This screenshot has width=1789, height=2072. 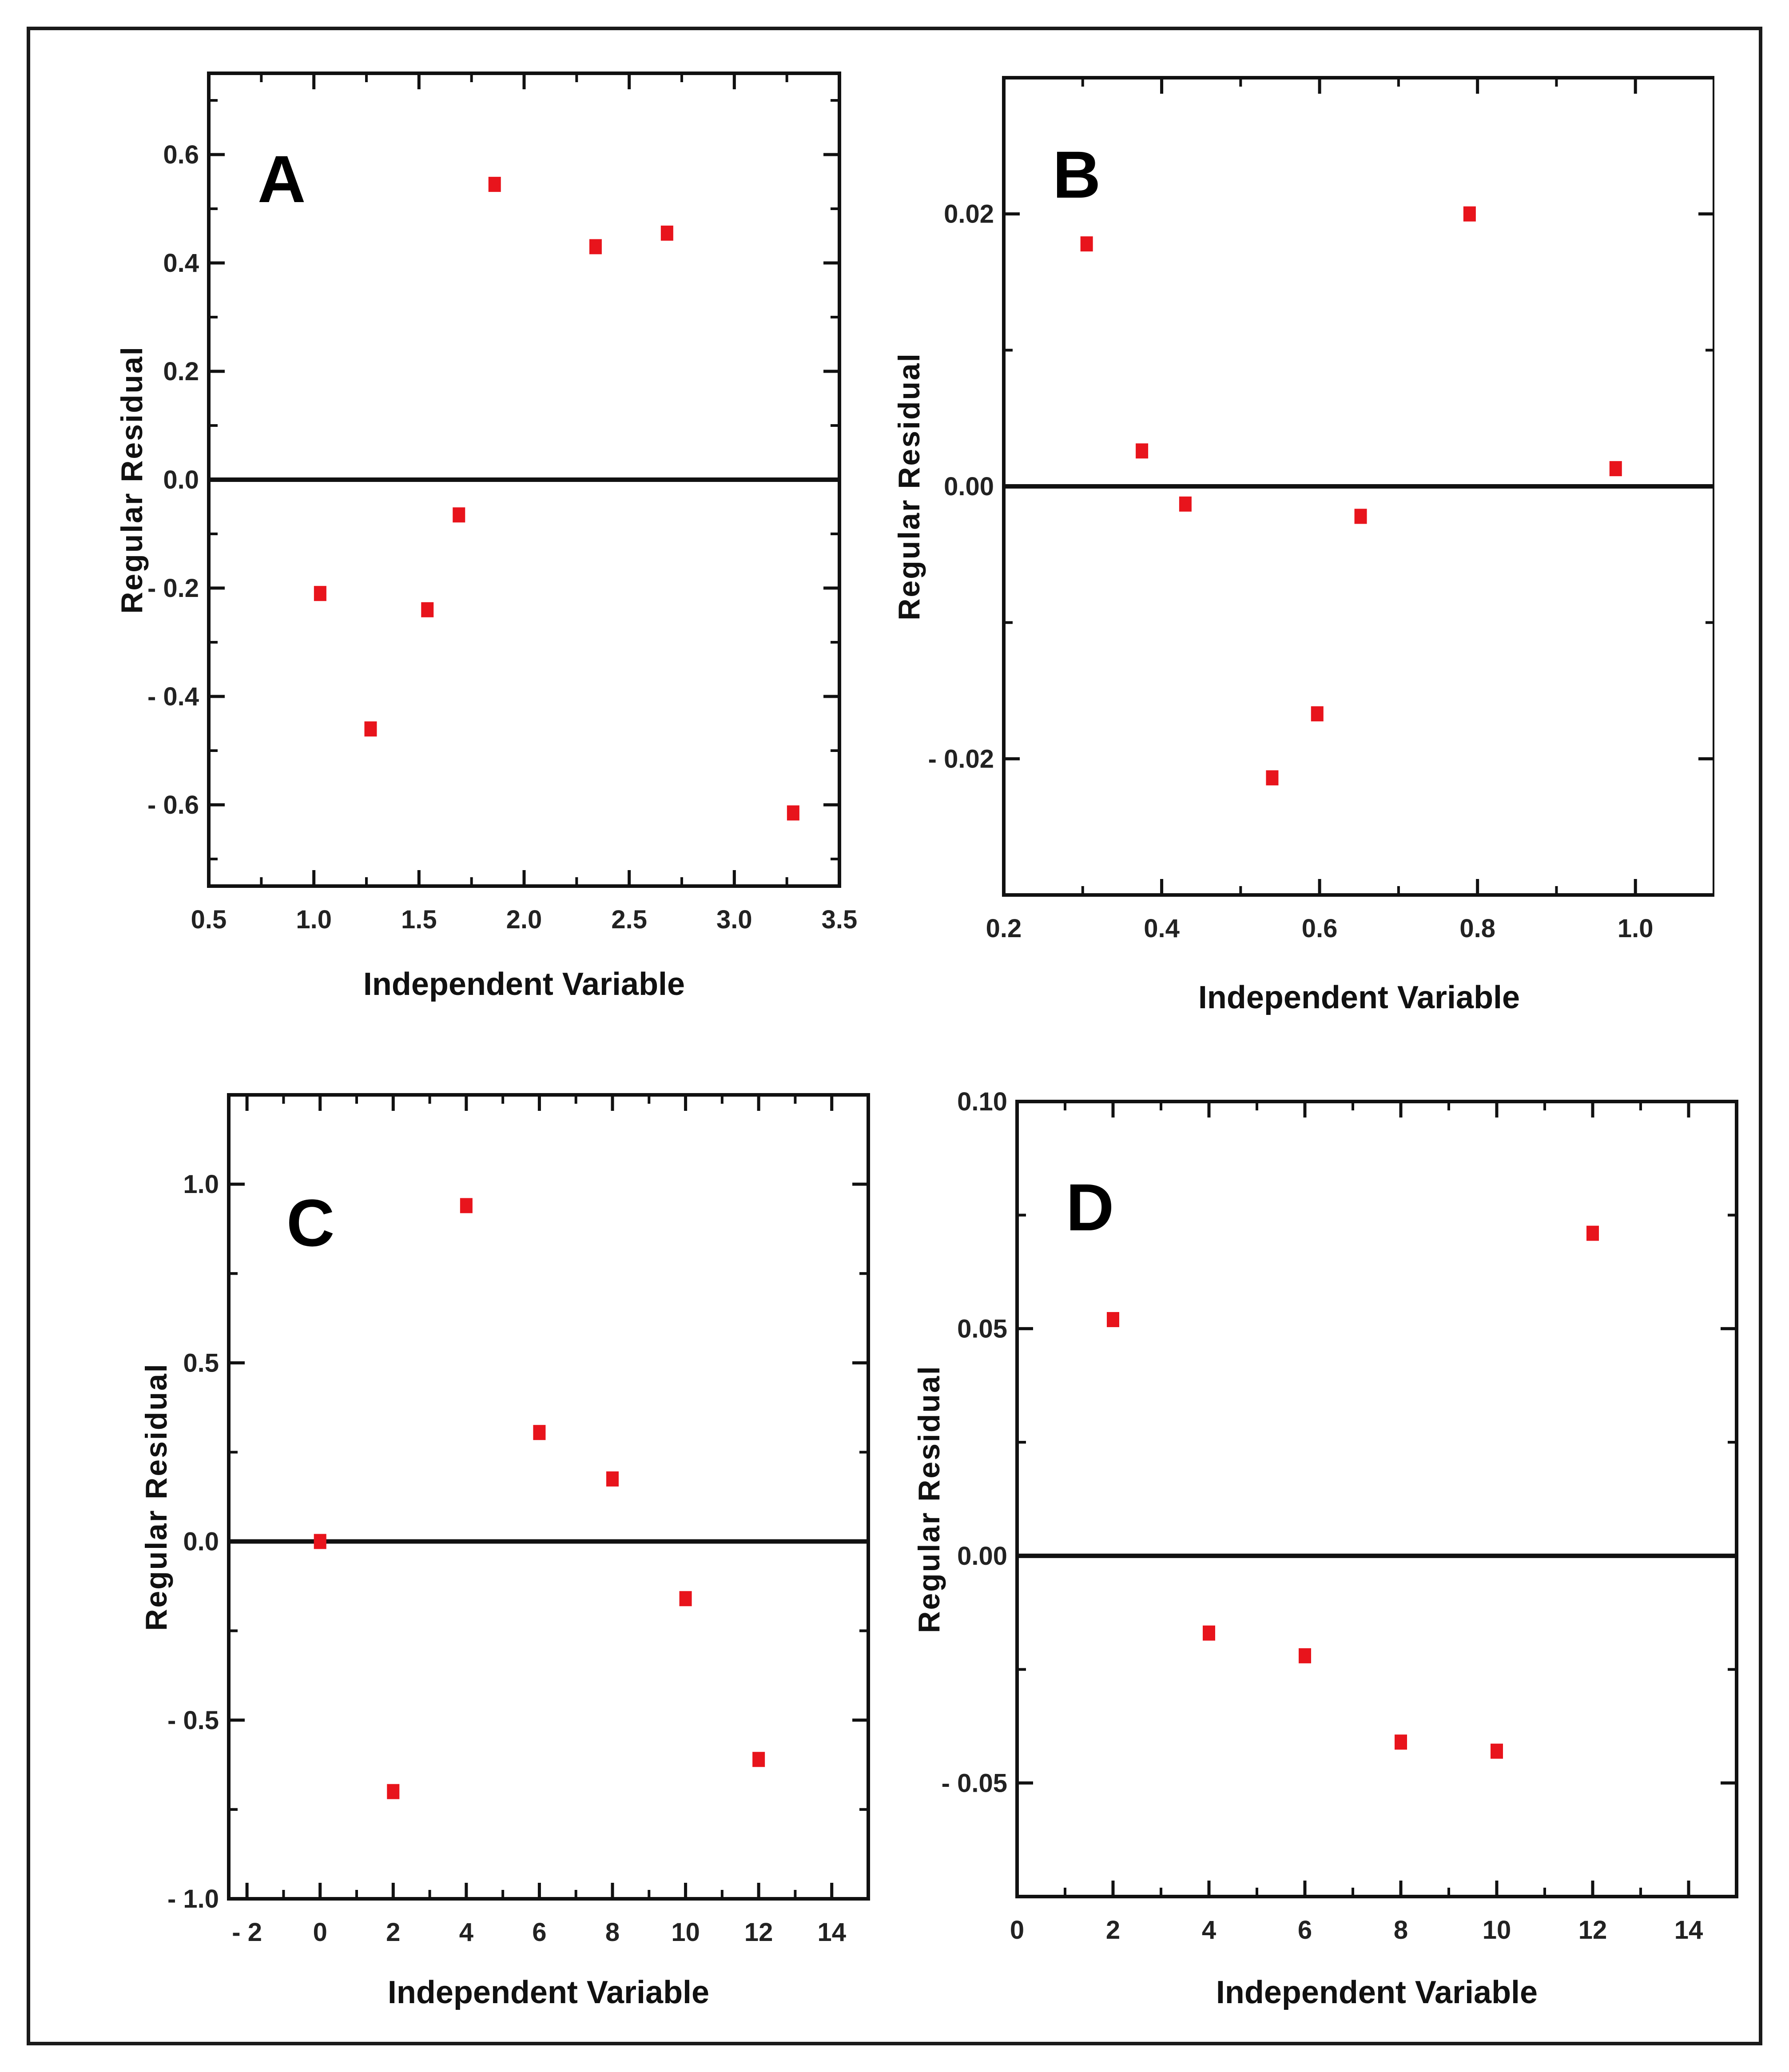 I want to click on panel-d-x-tick-label: 6, so click(x=1305, y=1930).